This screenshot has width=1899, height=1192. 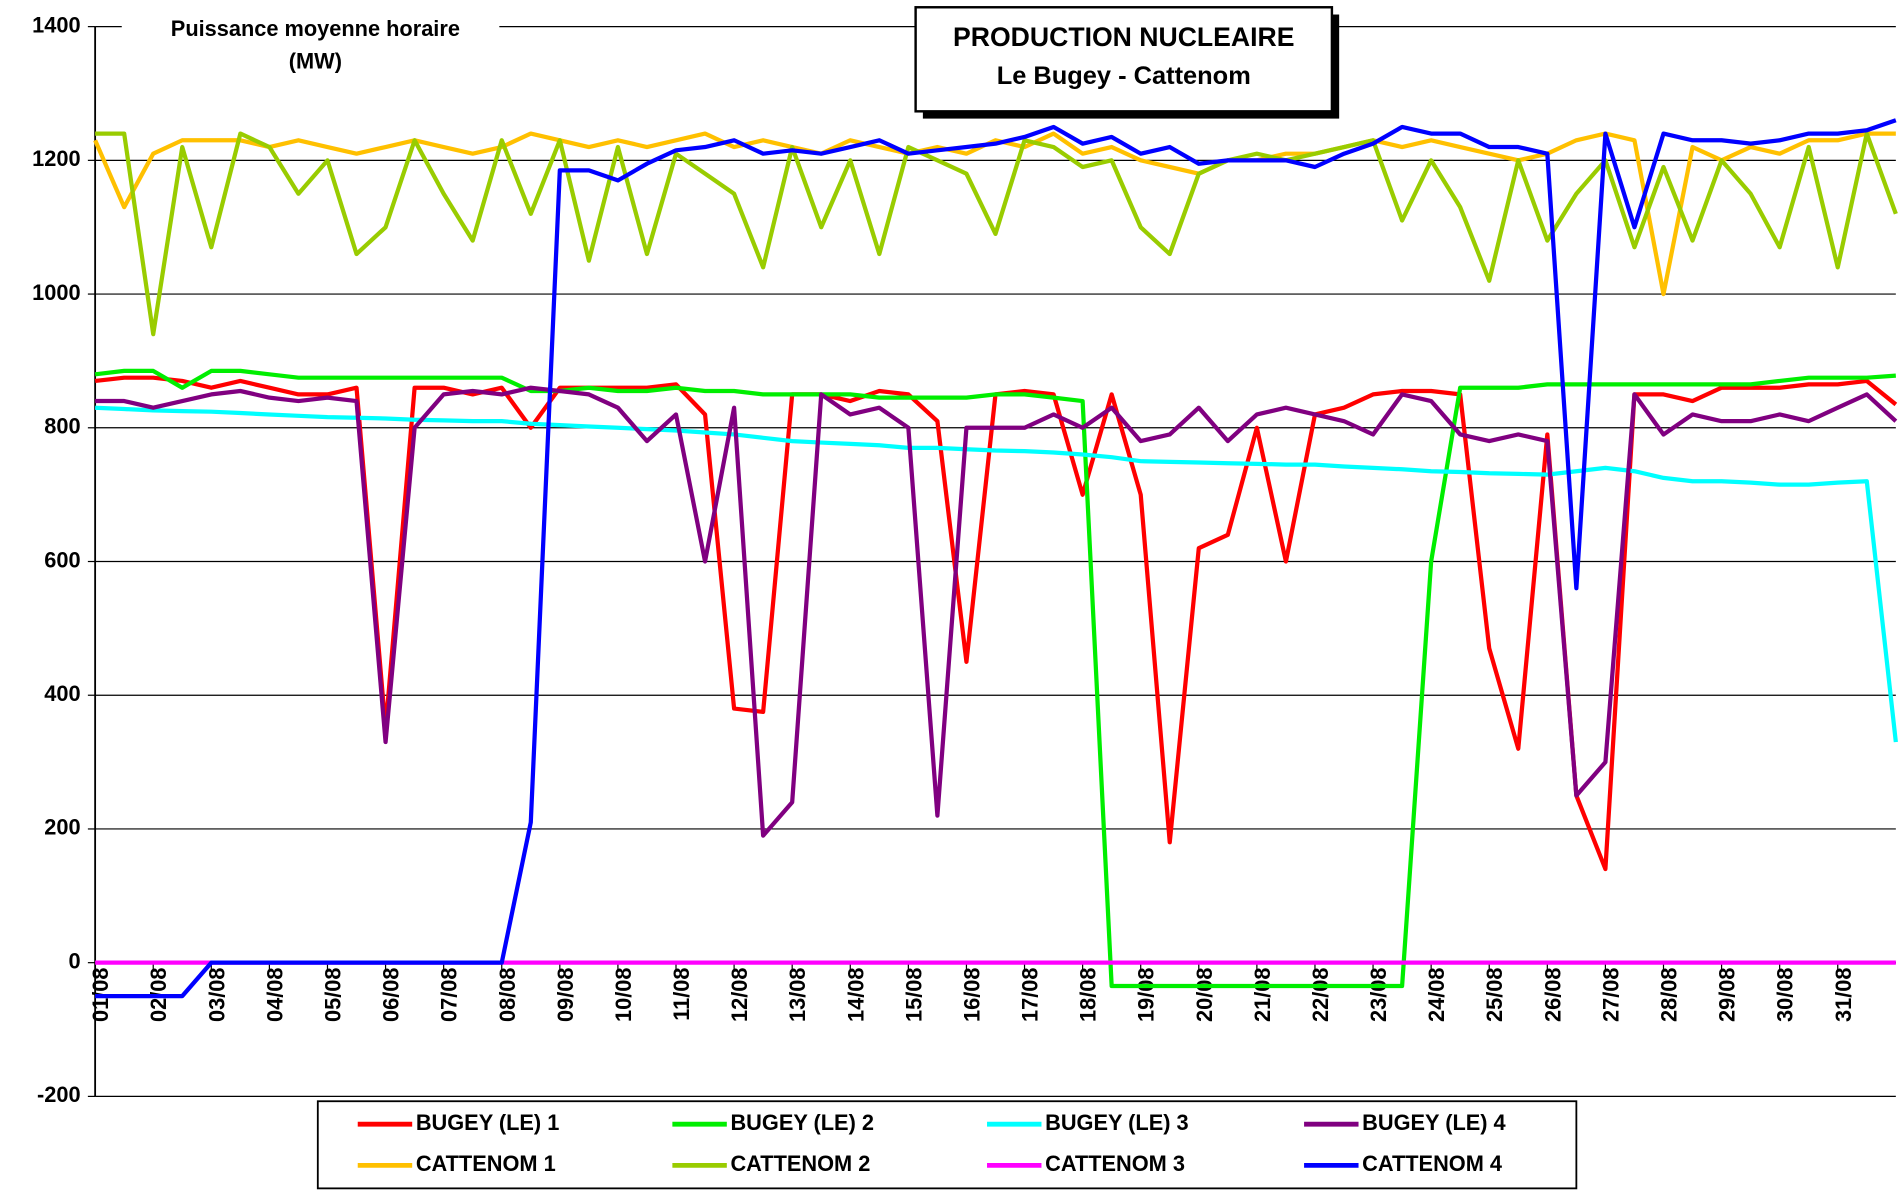 What do you see at coordinates (565, 995) in the screenshot?
I see `x-tick-label: 09/08` at bounding box center [565, 995].